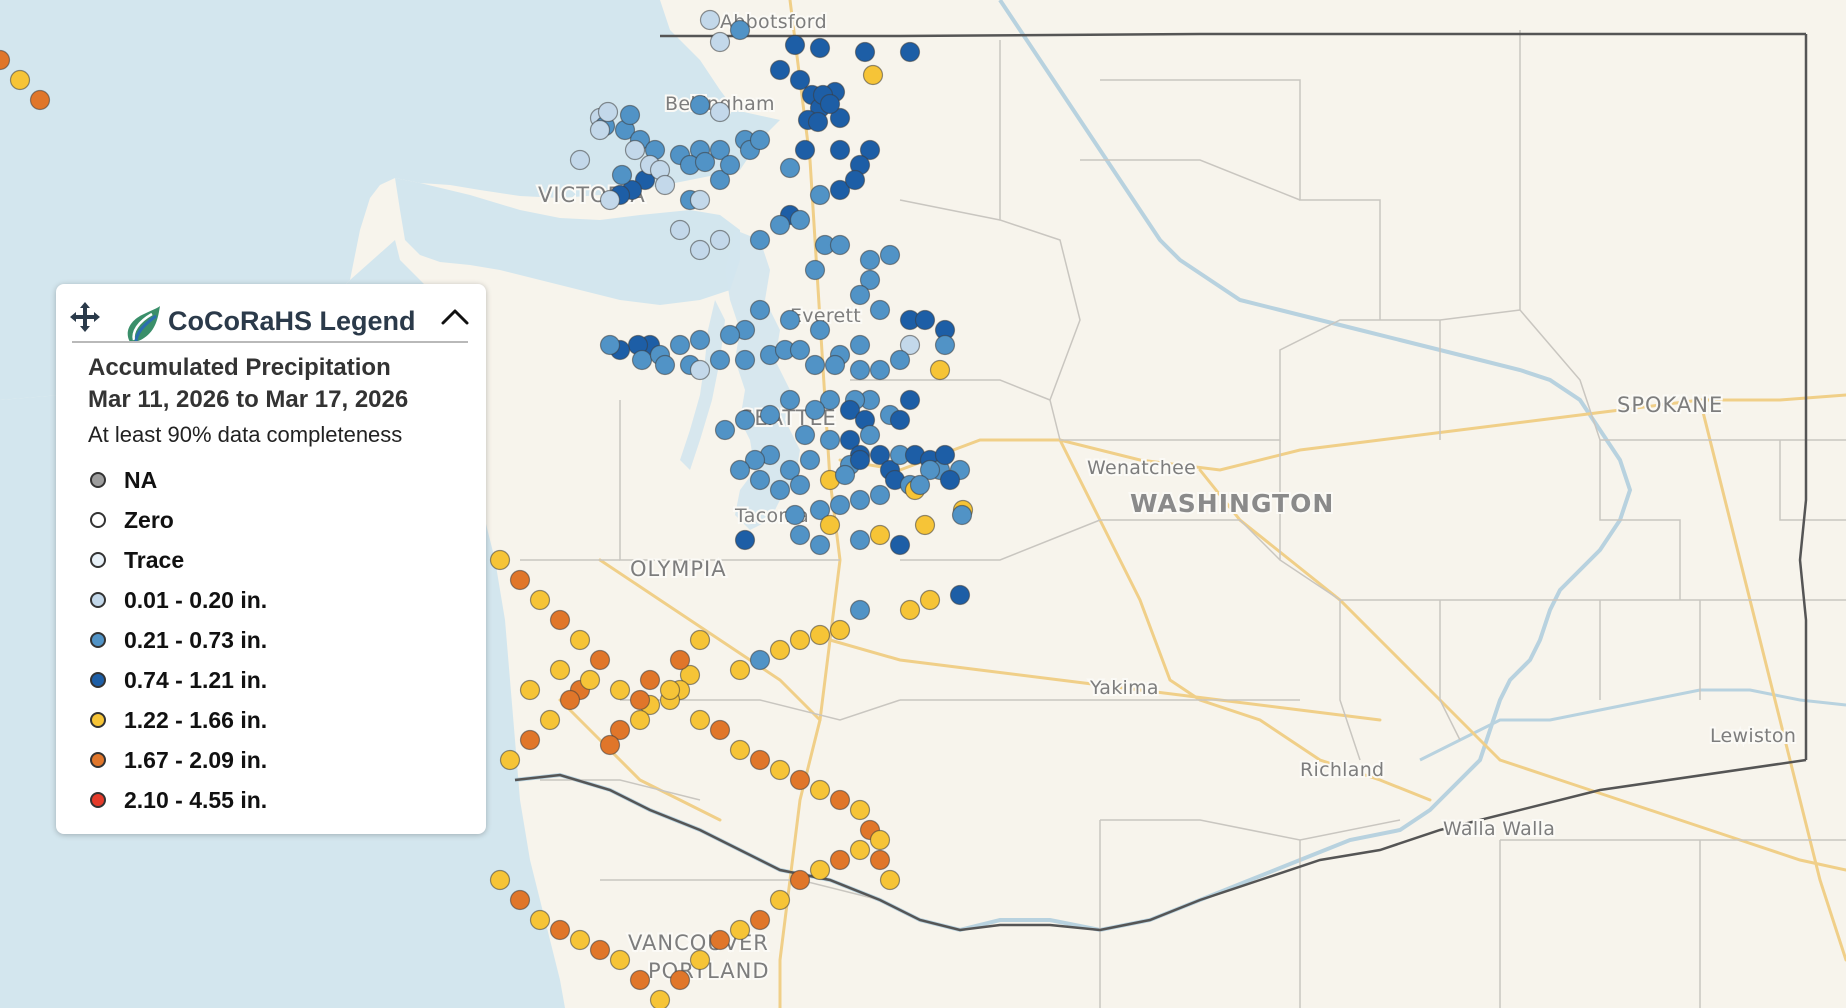 The width and height of the screenshot is (1846, 1008). I want to click on move-icon, so click(85, 317).